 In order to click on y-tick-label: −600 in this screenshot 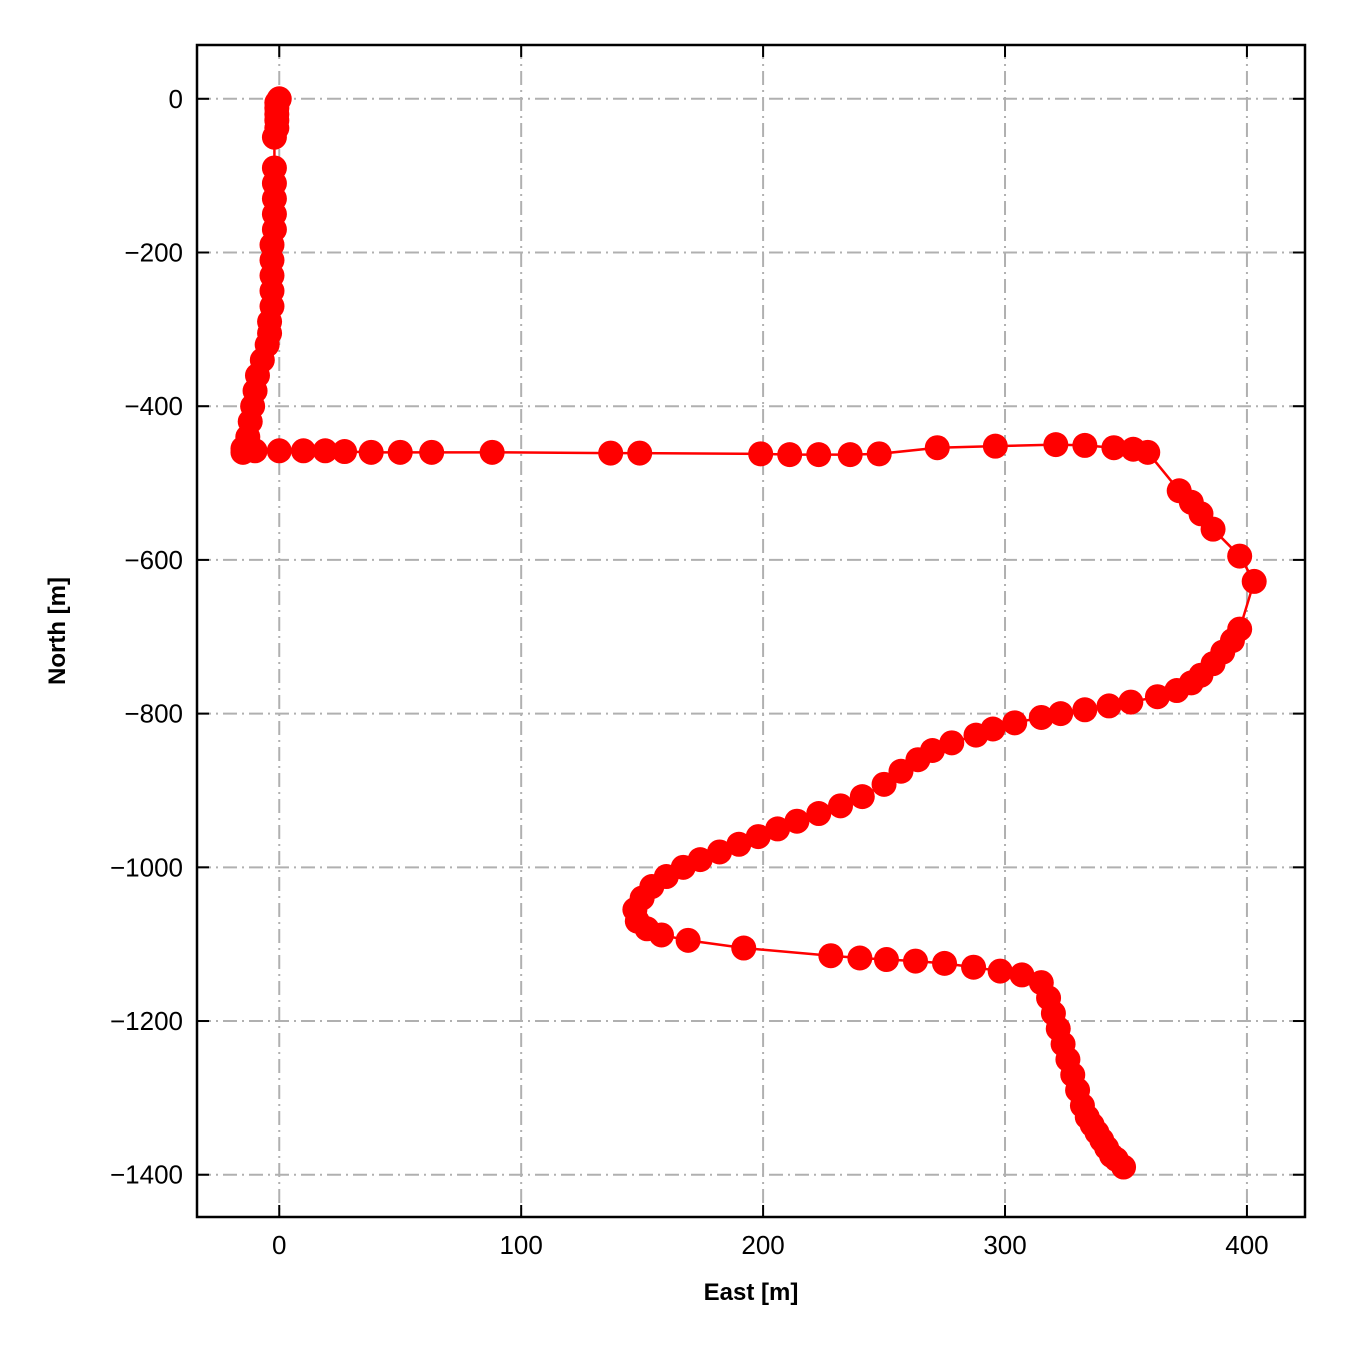, I will do `click(153, 560)`.